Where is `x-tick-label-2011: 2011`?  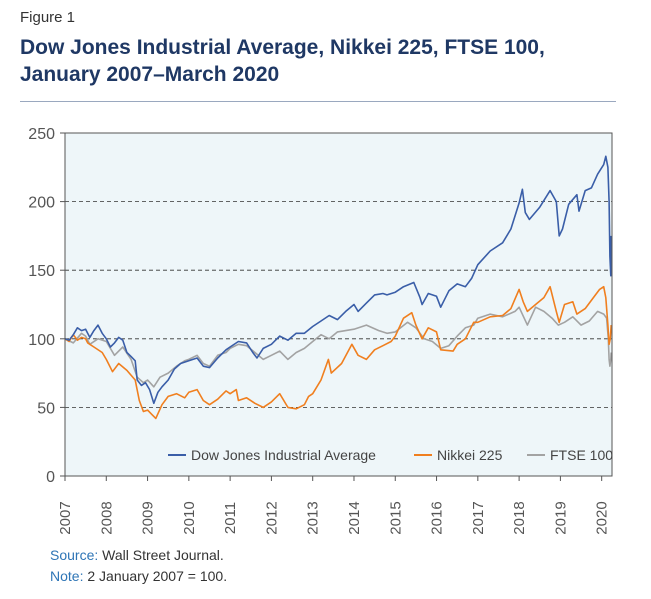 x-tick-label-2011: 2011 is located at coordinates (230, 518).